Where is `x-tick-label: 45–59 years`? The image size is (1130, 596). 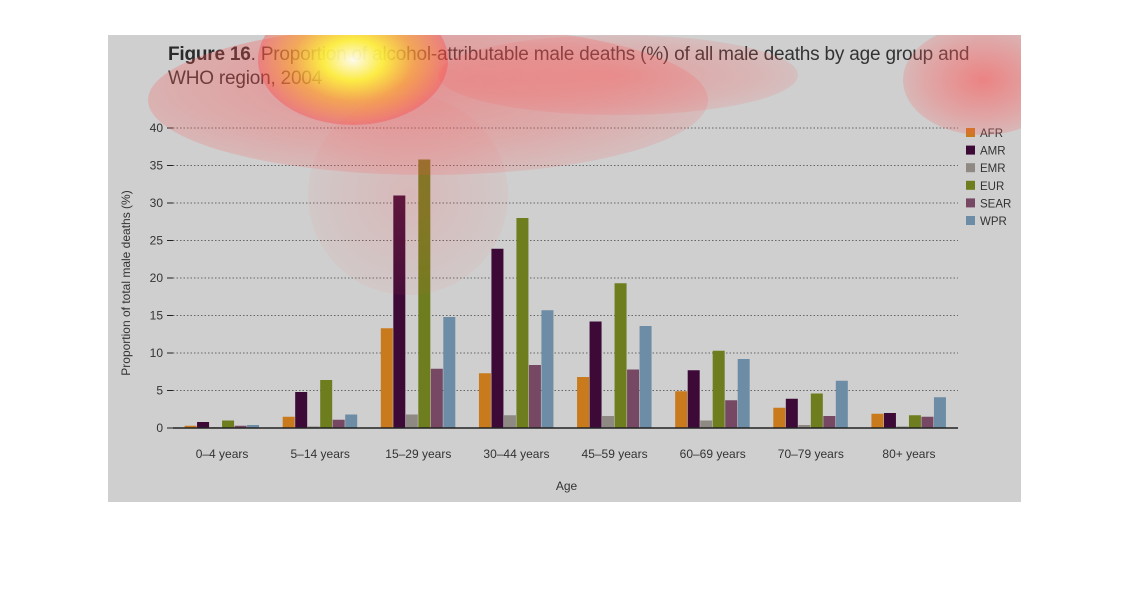
x-tick-label: 45–59 years is located at coordinates (615, 454).